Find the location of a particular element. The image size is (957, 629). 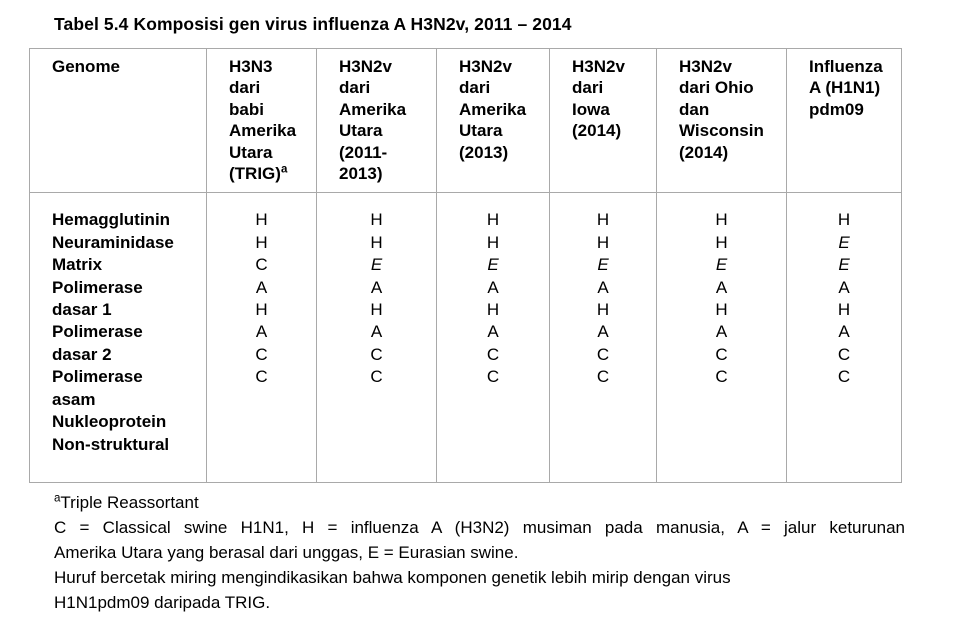

header-cell-na-2013: H3N2v dari Amerika Utara (2013) is located at coordinates (493, 120).